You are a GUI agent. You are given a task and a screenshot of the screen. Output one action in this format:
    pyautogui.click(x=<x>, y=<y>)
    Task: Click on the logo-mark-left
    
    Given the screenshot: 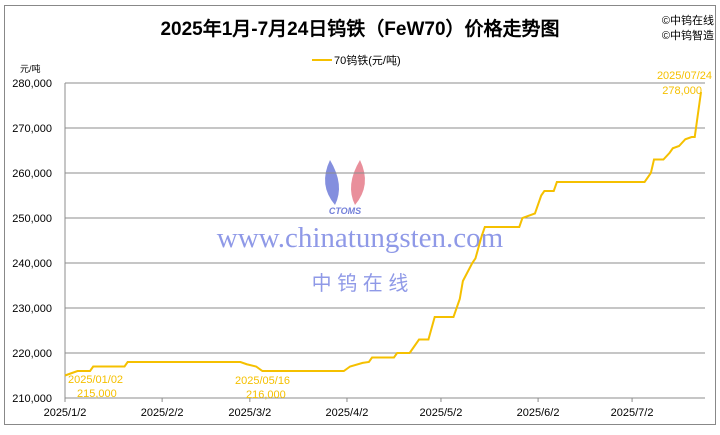 What is the action you would take?
    pyautogui.click(x=332, y=182)
    